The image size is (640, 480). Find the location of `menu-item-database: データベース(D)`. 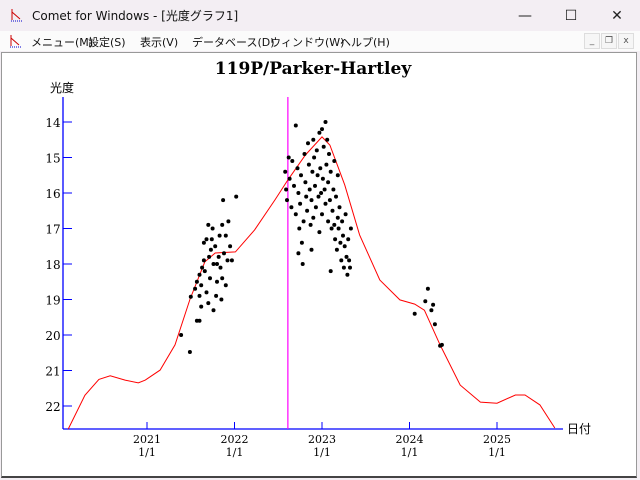

menu-item-database: データベース(D) is located at coordinates (233, 42).